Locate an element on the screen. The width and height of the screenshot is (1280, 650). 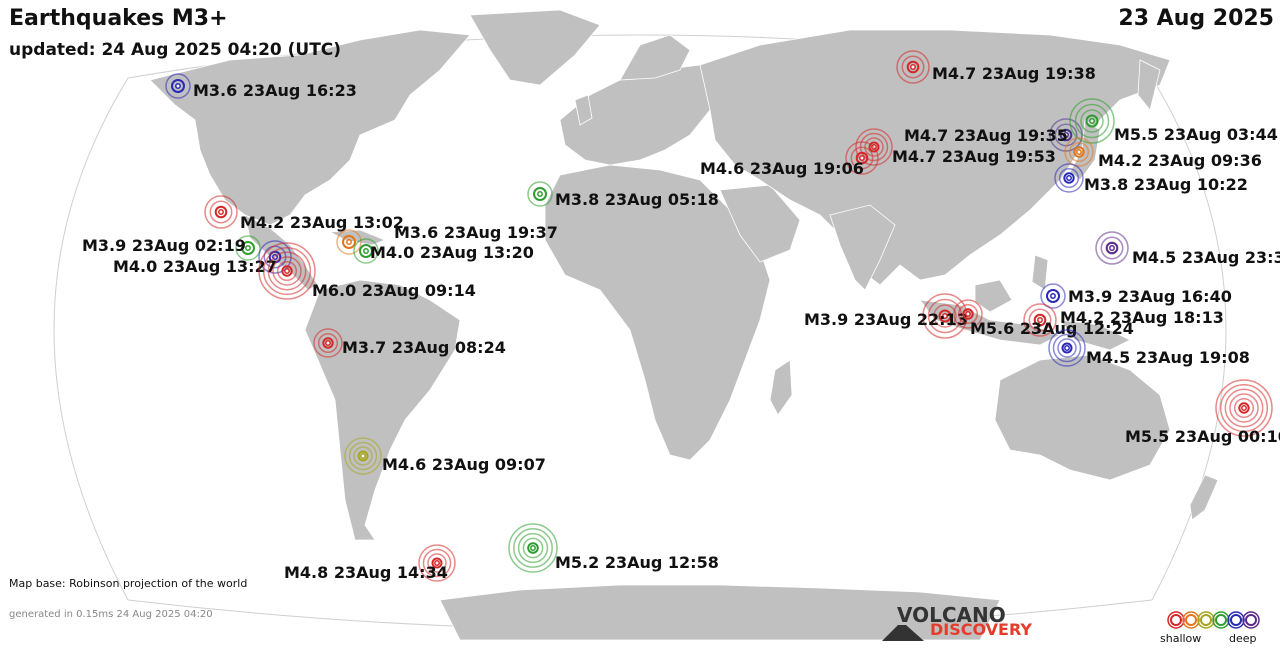
land-greenland is located at coordinates (535, 47).